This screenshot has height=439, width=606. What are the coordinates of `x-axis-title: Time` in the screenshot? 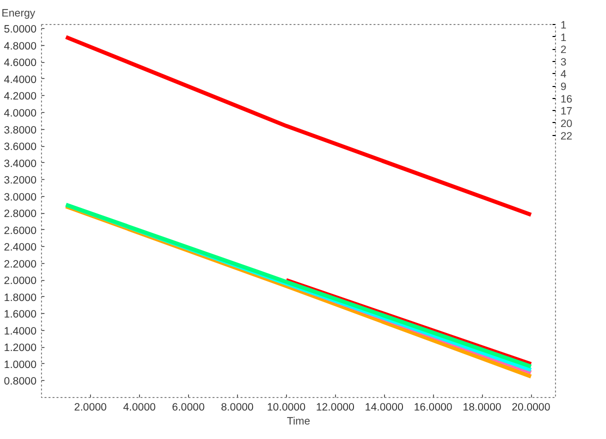 It's located at (298, 422).